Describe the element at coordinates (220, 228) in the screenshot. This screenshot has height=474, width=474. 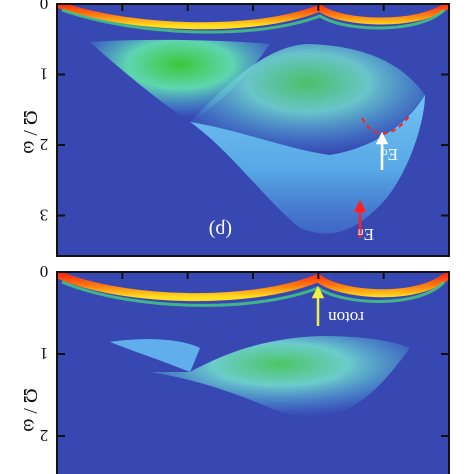
I see `panel-label-b: (b)` at that location.